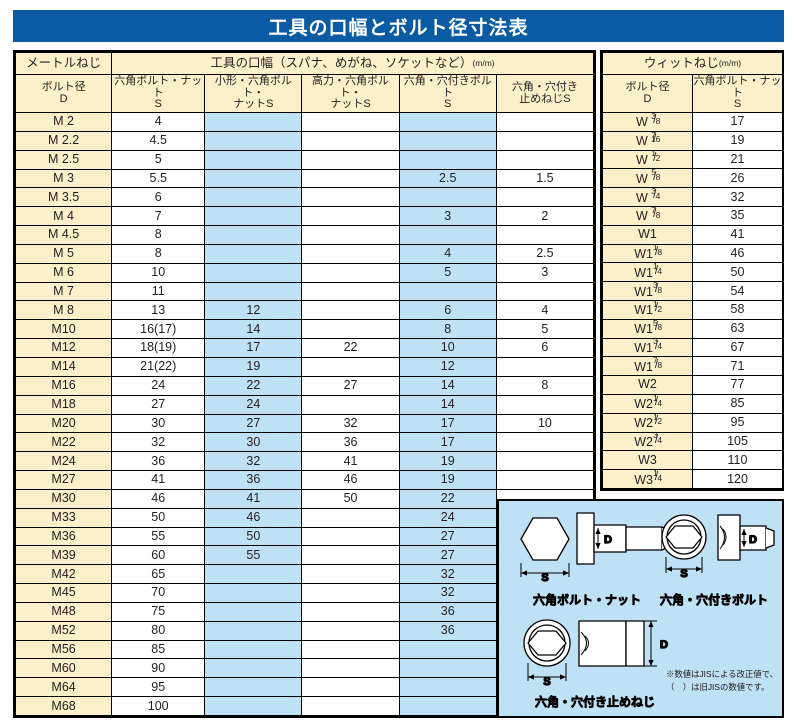  I want to click on whitworth-value-cell: 85, so click(737, 403).